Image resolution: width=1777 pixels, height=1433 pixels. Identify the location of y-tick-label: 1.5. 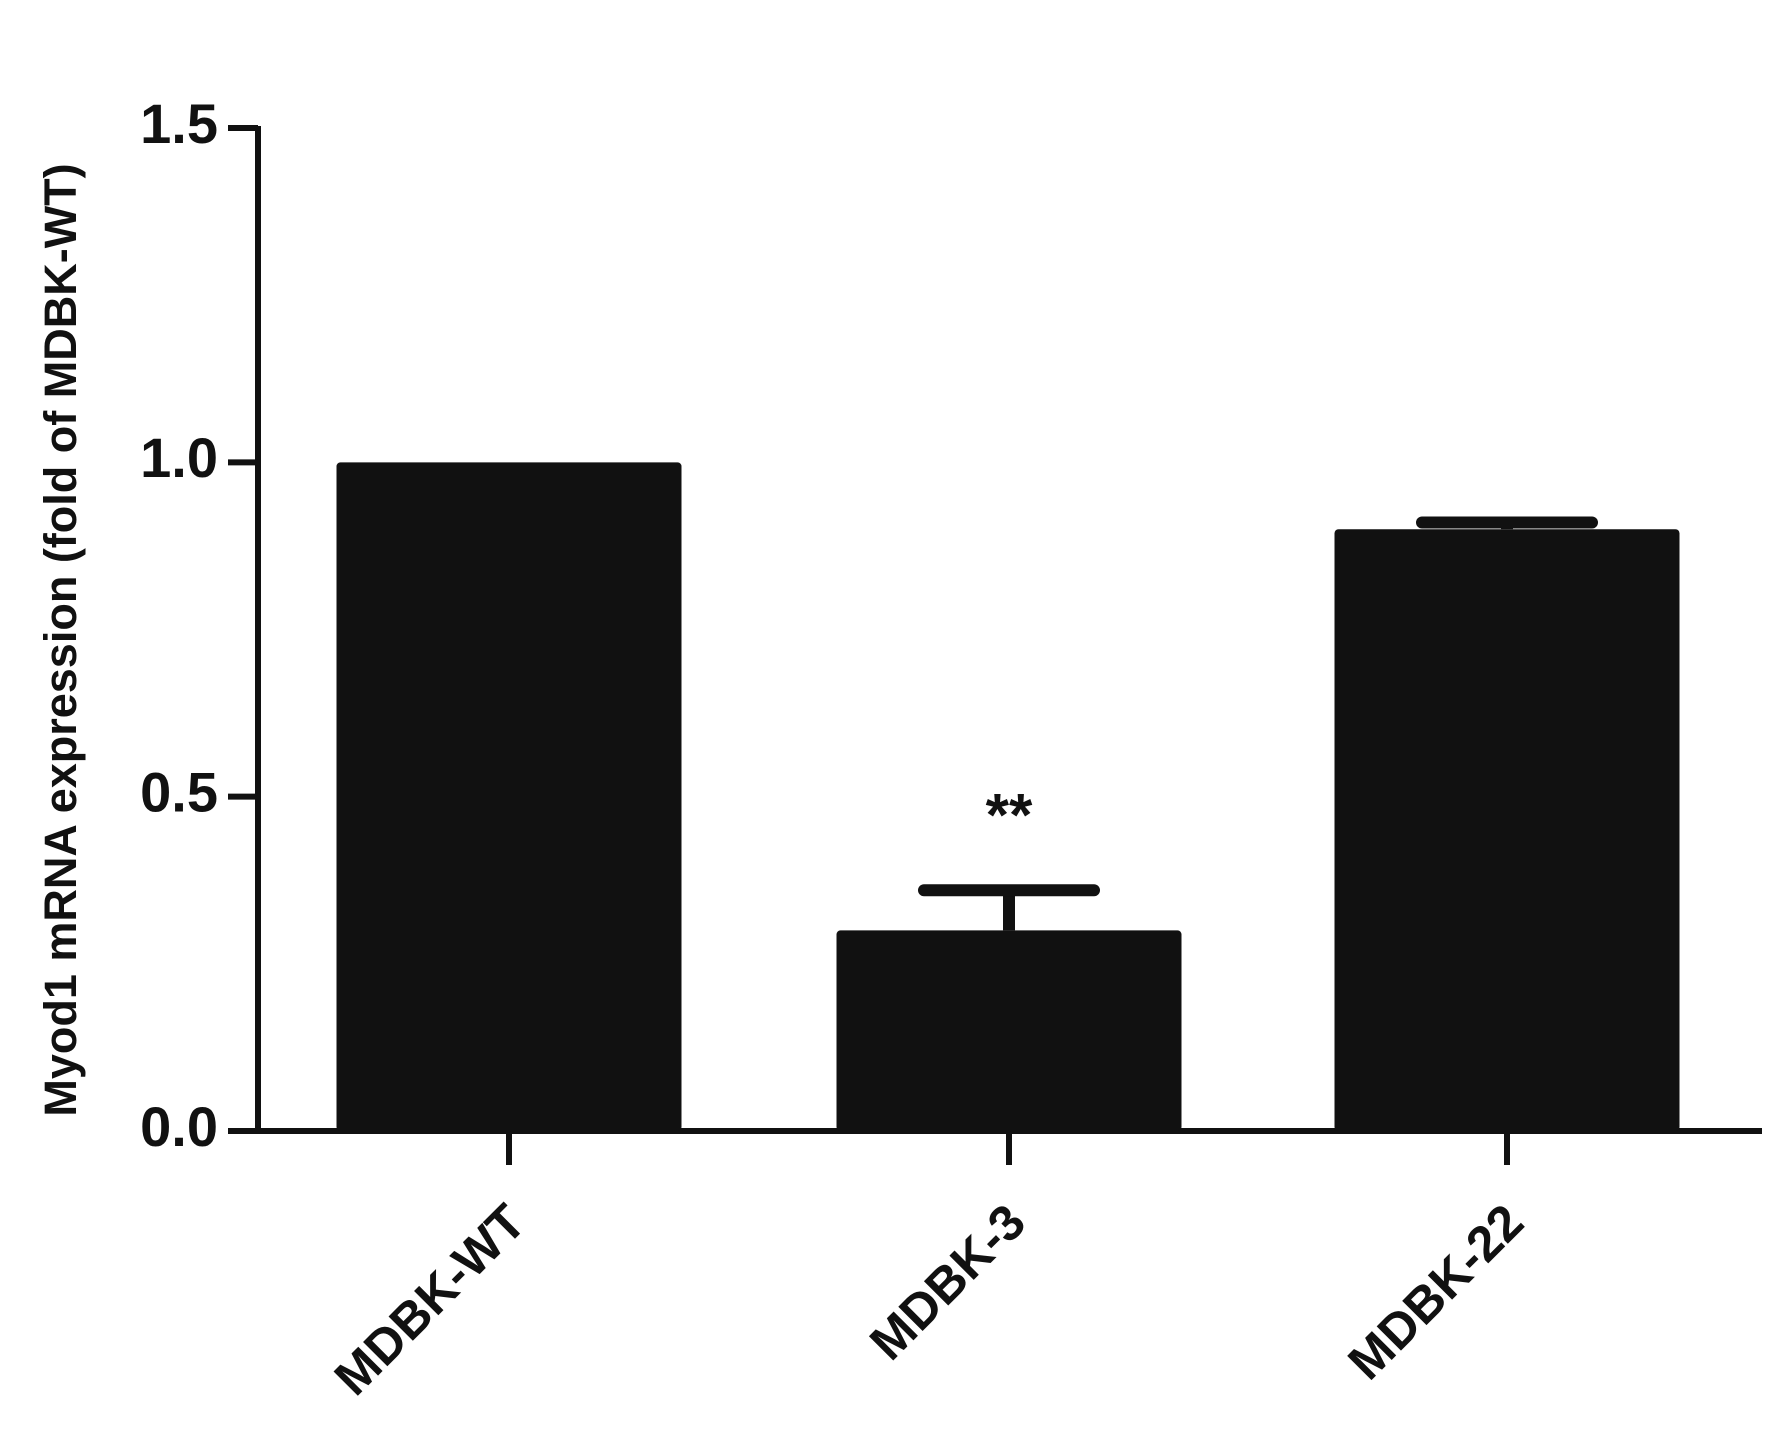
(179, 123).